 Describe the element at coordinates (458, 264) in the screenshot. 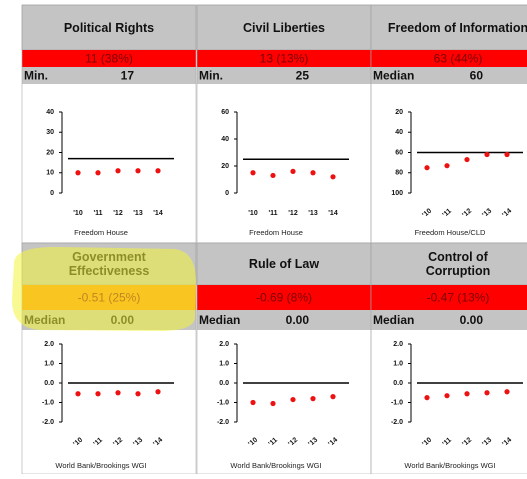

I see `panel-title: Control of Corruption` at that location.